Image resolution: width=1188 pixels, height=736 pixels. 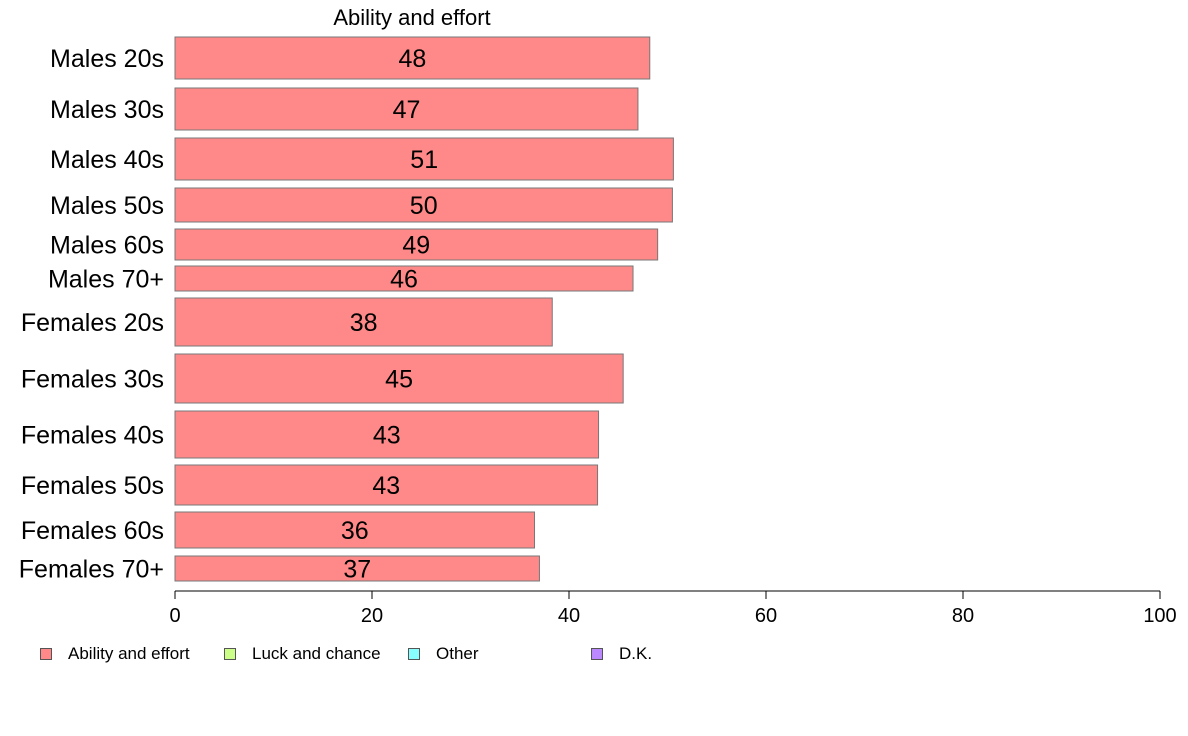 I want to click on data-label: 37, so click(x=357, y=570).